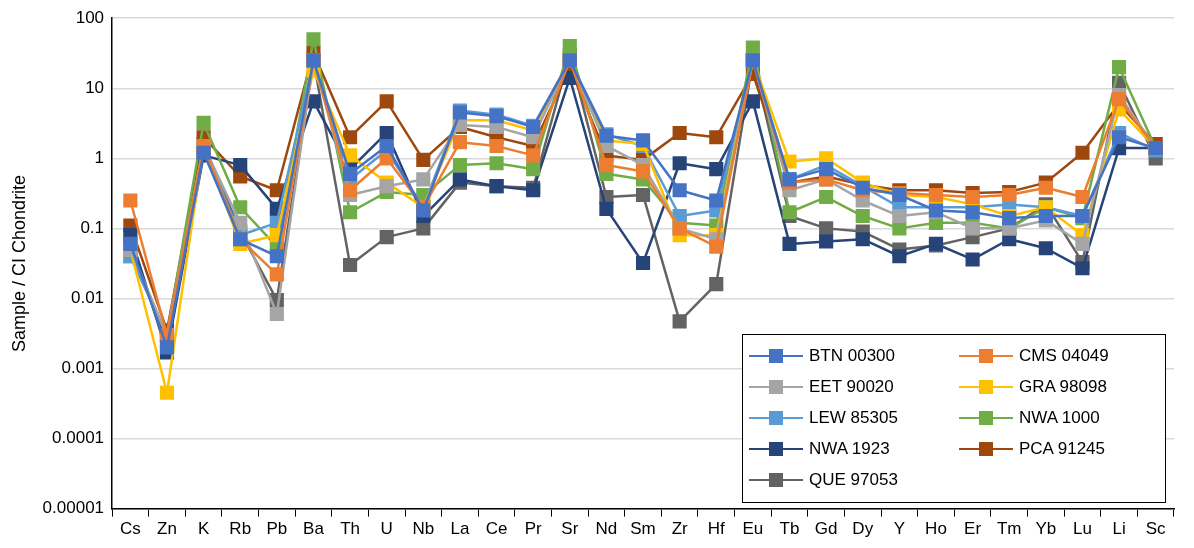 This screenshot has width=1194, height=548. Describe the element at coordinates (496, 529) in the screenshot. I see `x-tick-label: Ce` at that location.